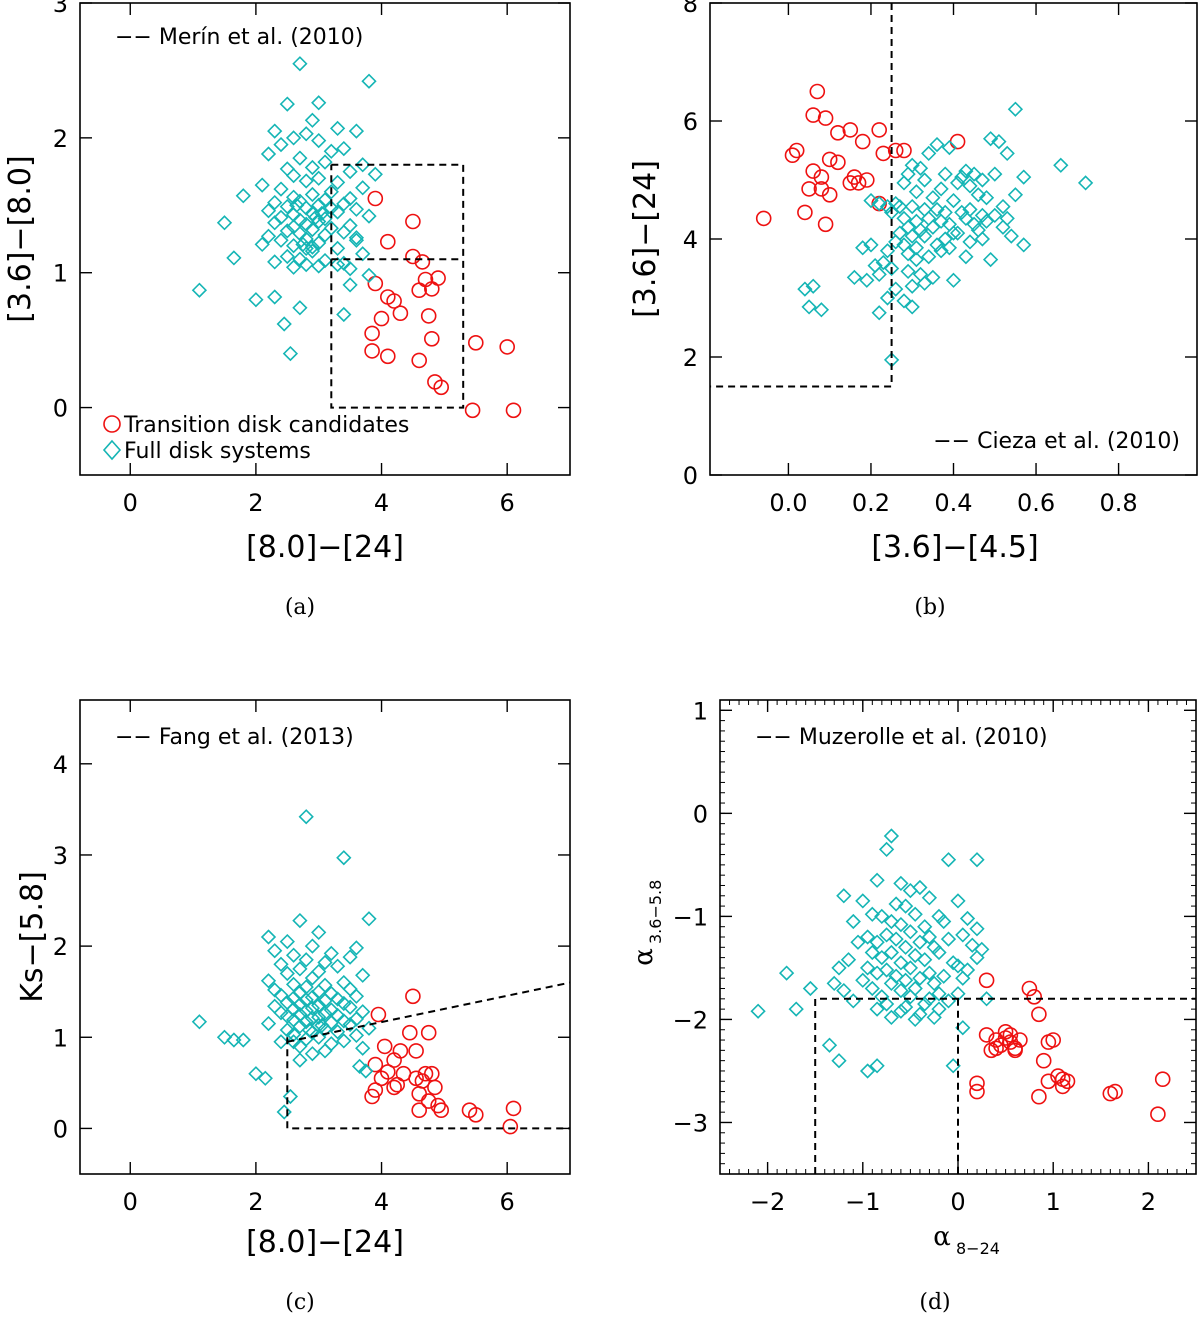 This screenshot has width=1200, height=1322. I want to click on panel-b-ytick-label: 6, so click(690, 122).